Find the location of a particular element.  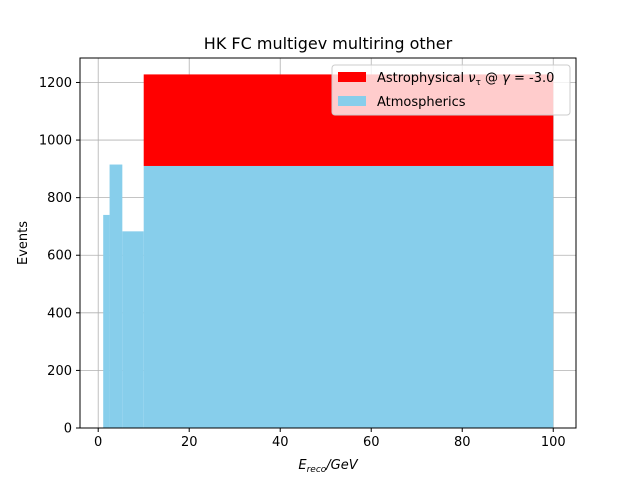

y-axis-ticks: 0 200 400 600 800 1000 1200 is located at coordinates (59, 256).